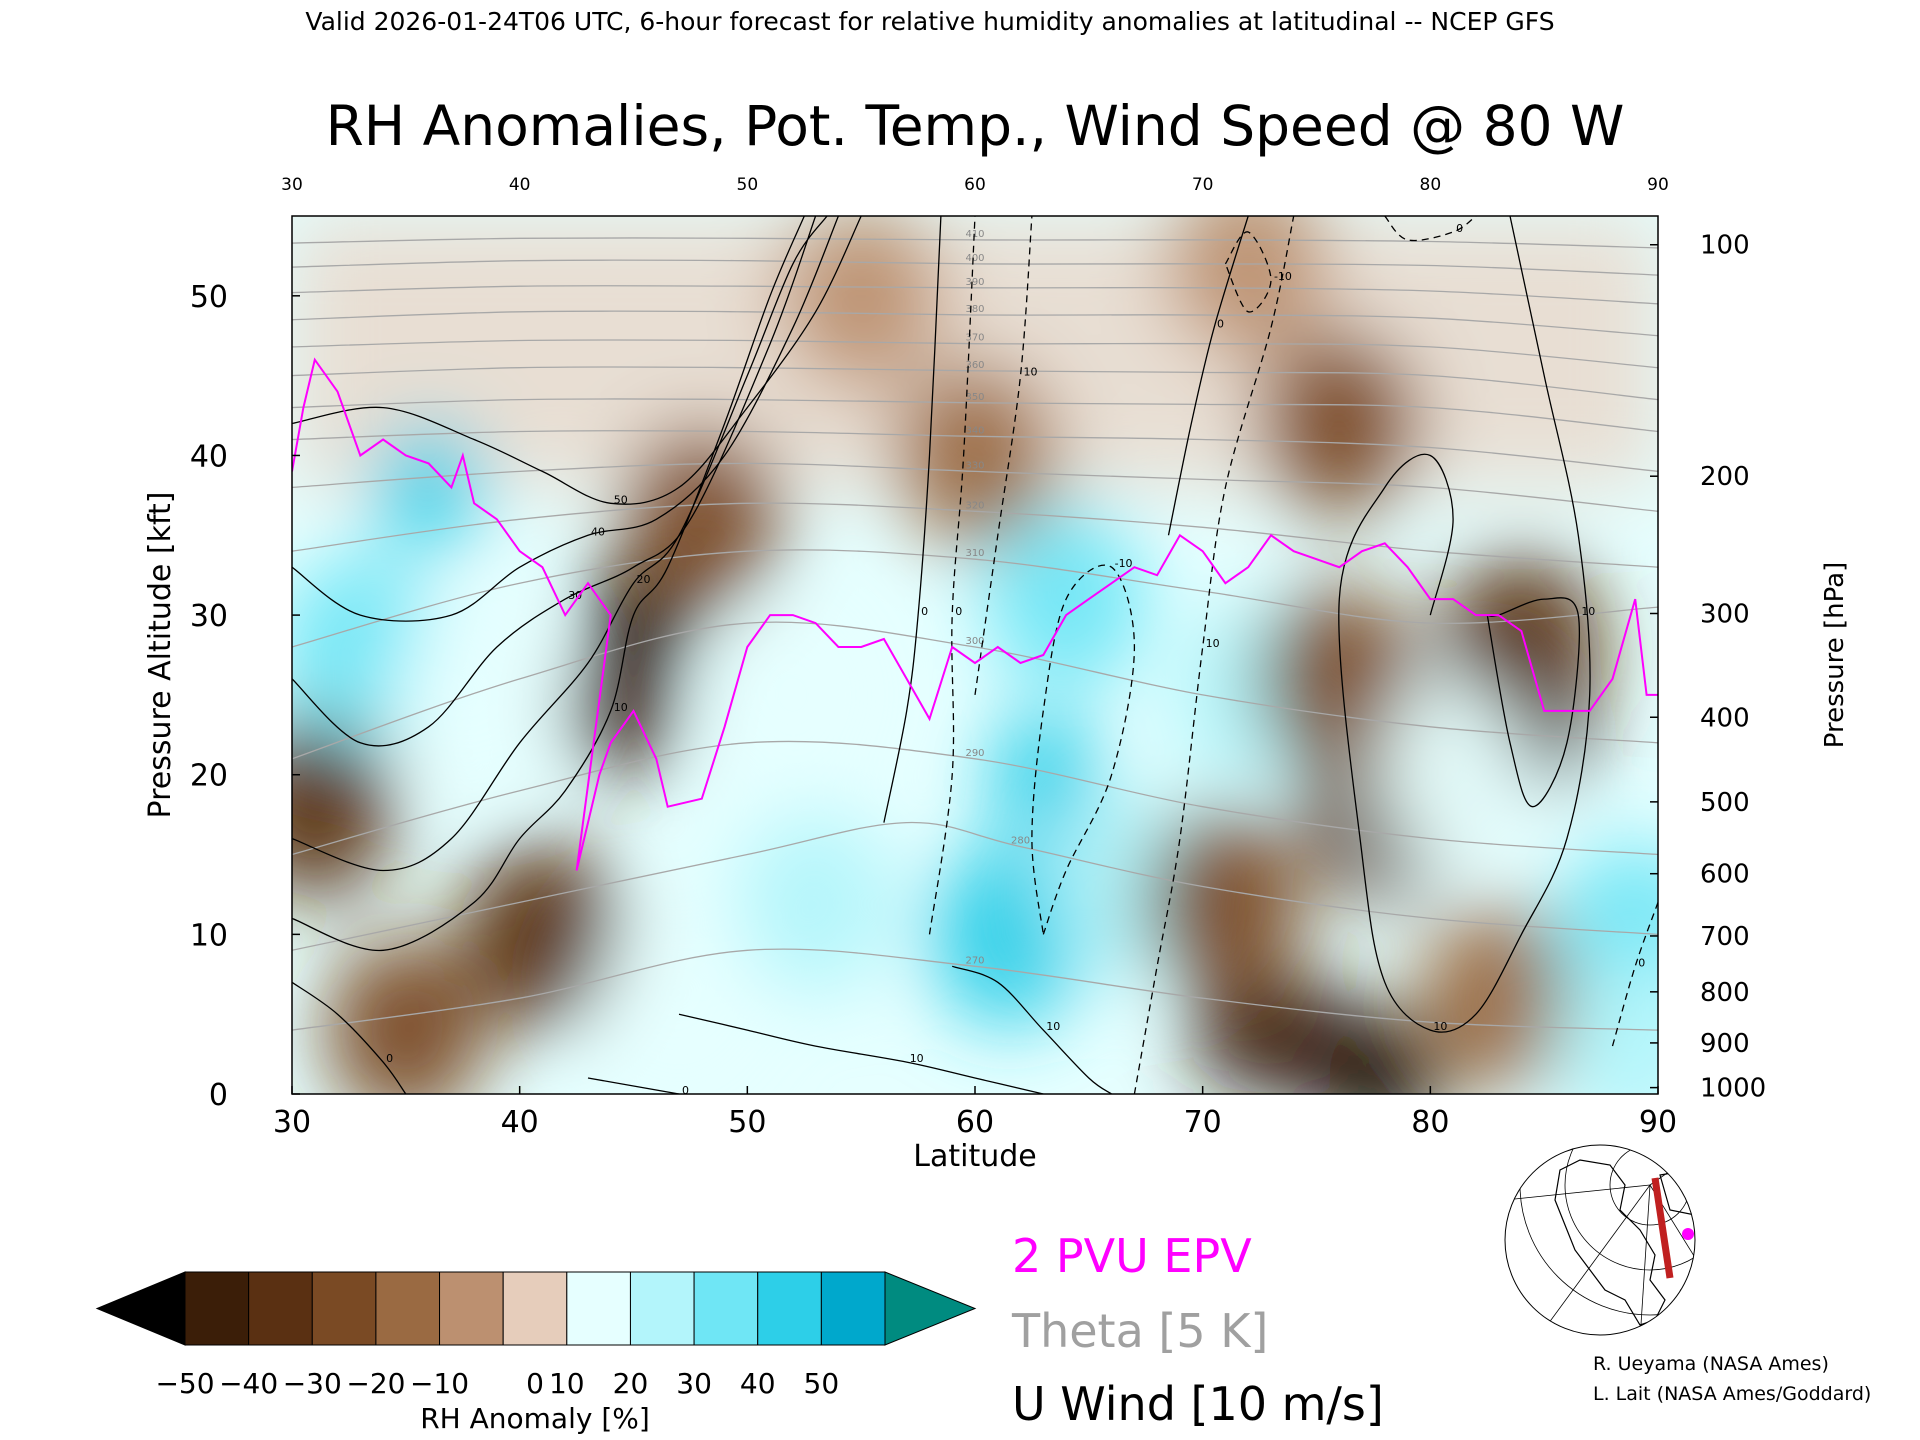 The width and height of the screenshot is (1920, 1440). I want to click on u-wind-contour-label: -10, so click(1283, 276).